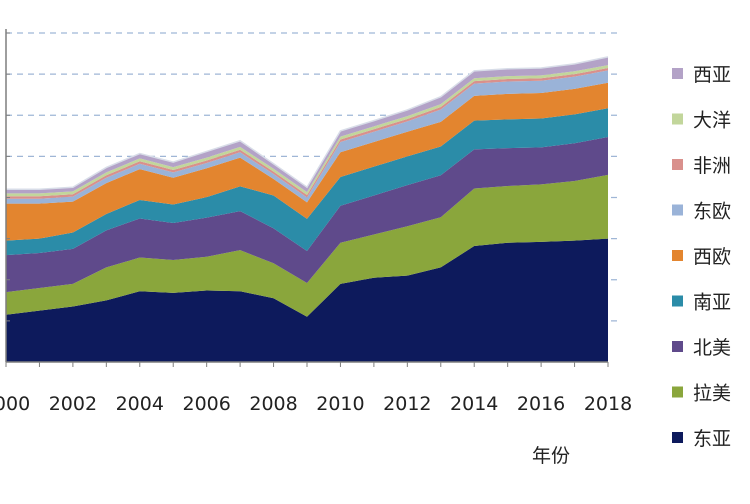 Image resolution: width=750 pixels, height=504 pixels. I want to click on x-tick-label: 2002, so click(73, 404).